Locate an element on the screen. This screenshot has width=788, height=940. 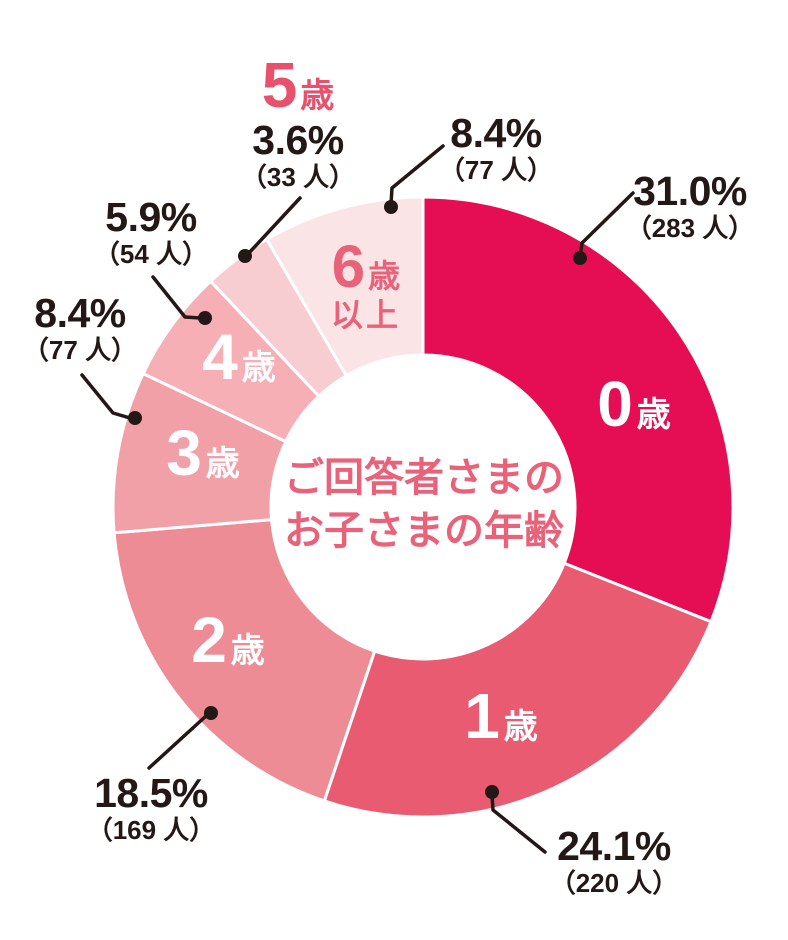
count-label: （283 人） is located at coordinates (690, 228).